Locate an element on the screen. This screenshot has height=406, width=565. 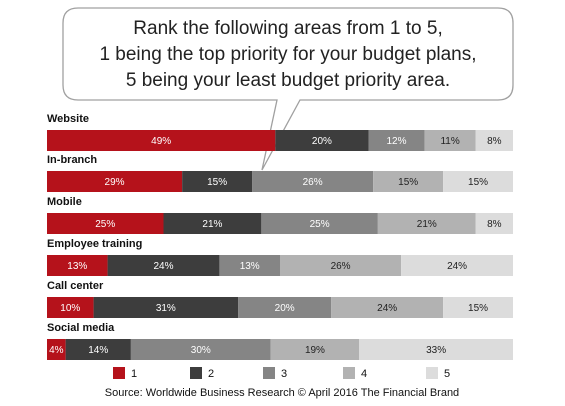
bar-row-mobile: Mobile 25% 21% 25% 21% 8% is located at coordinates (280, 215).